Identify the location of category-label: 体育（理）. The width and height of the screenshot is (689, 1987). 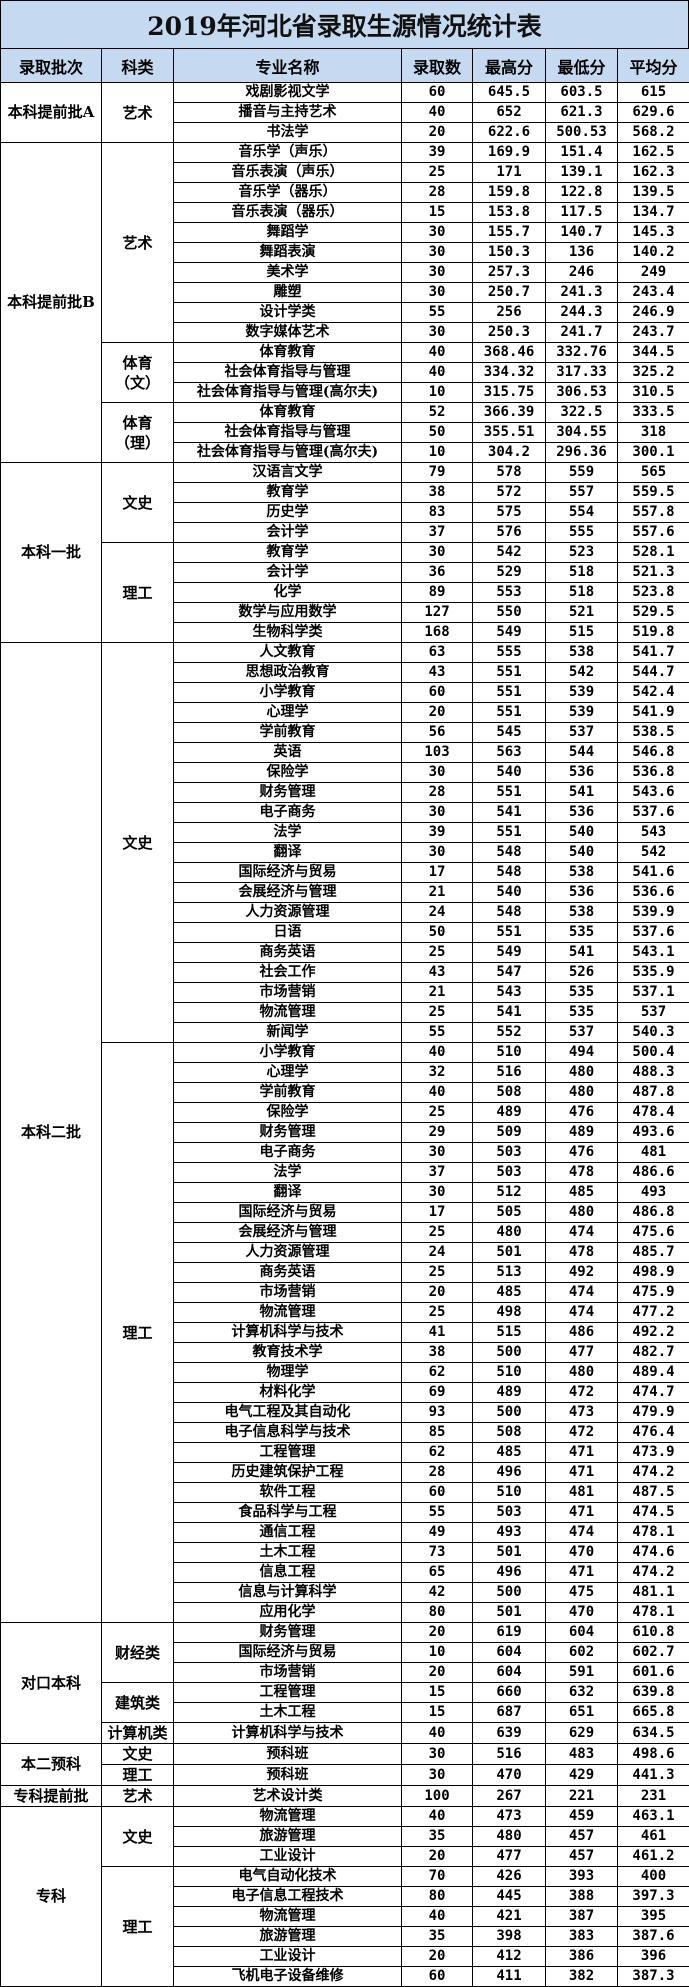
(138, 433).